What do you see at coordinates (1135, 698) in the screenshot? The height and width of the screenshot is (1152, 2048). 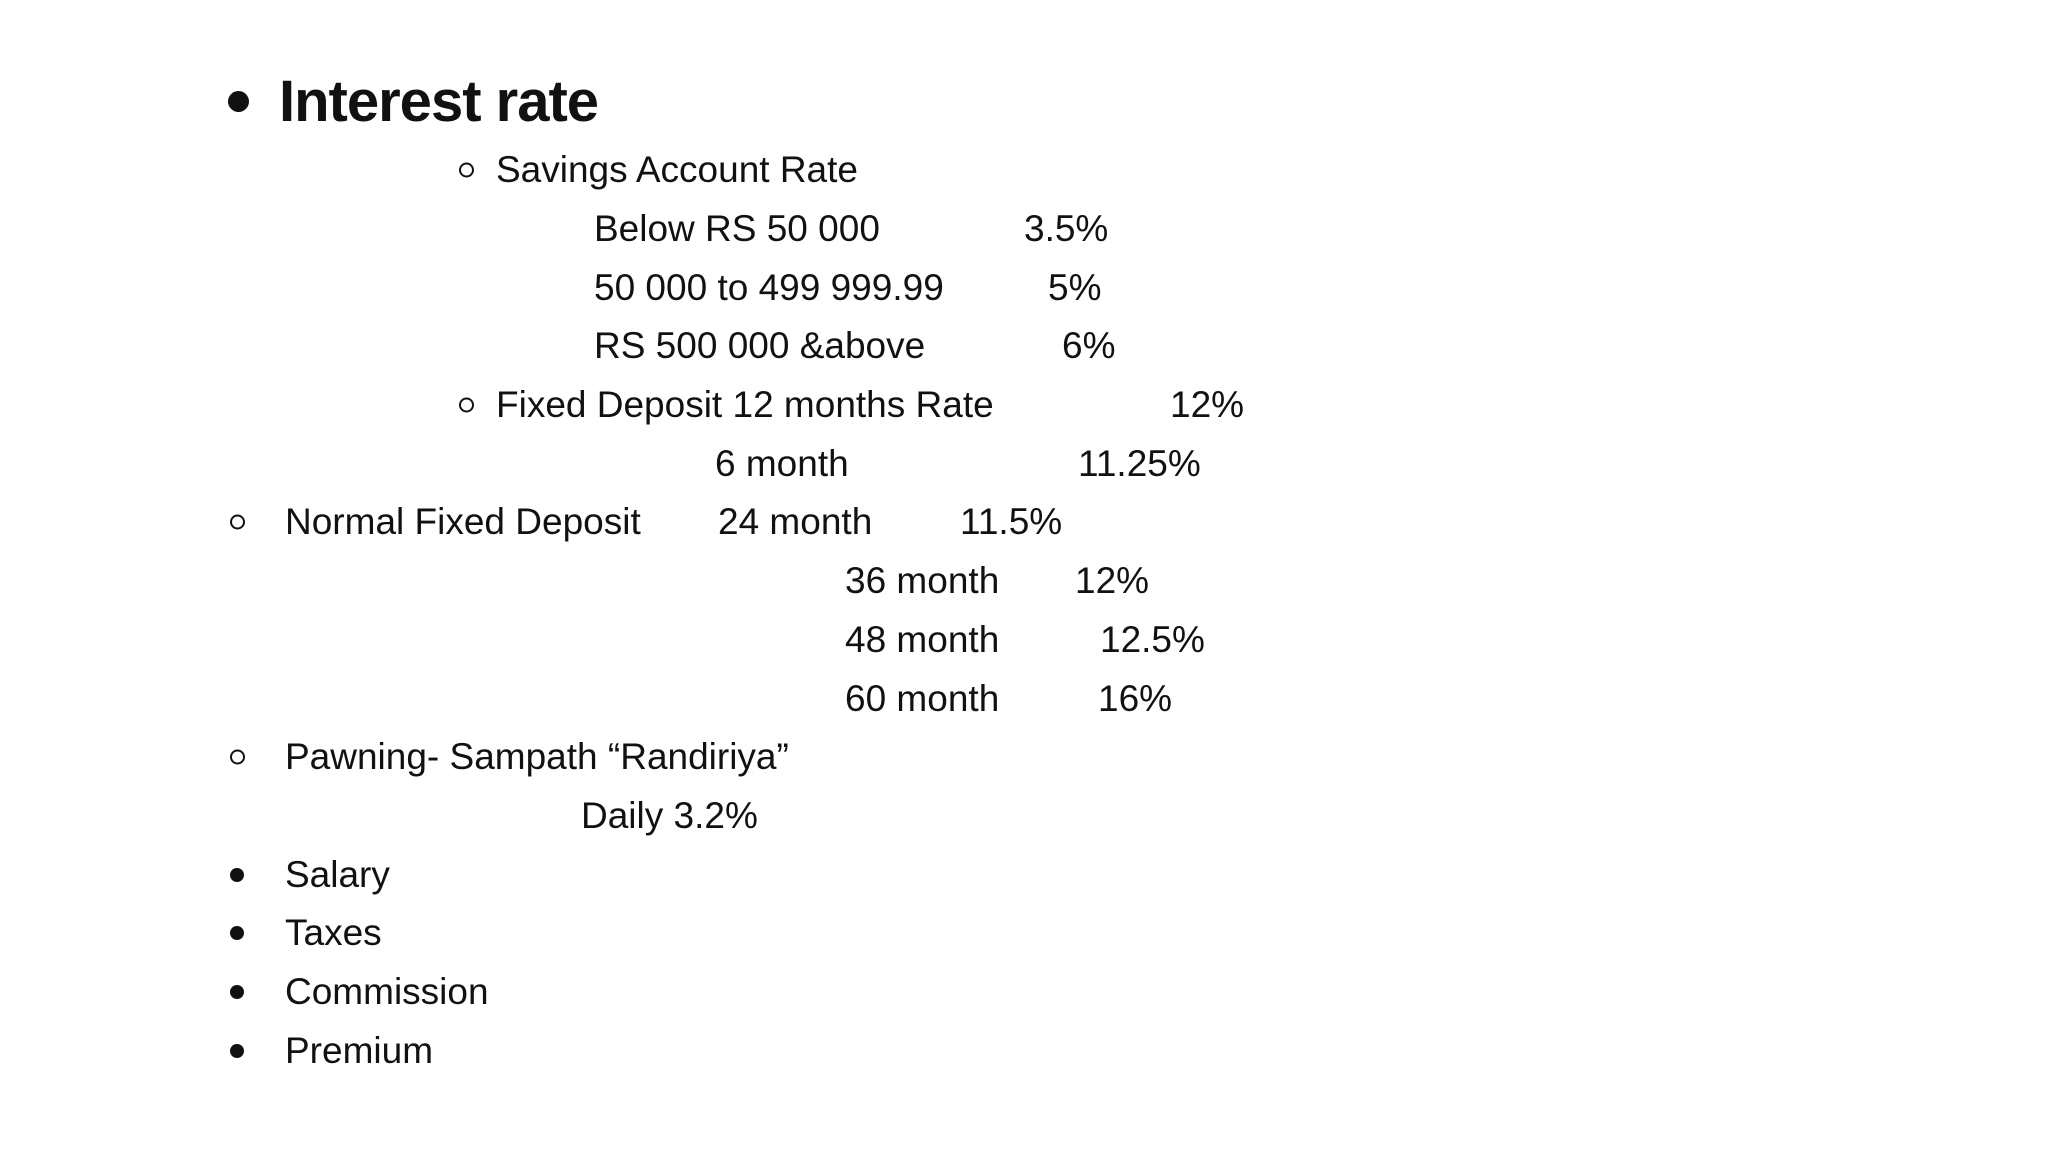 I see `rate-value: 16%` at bounding box center [1135, 698].